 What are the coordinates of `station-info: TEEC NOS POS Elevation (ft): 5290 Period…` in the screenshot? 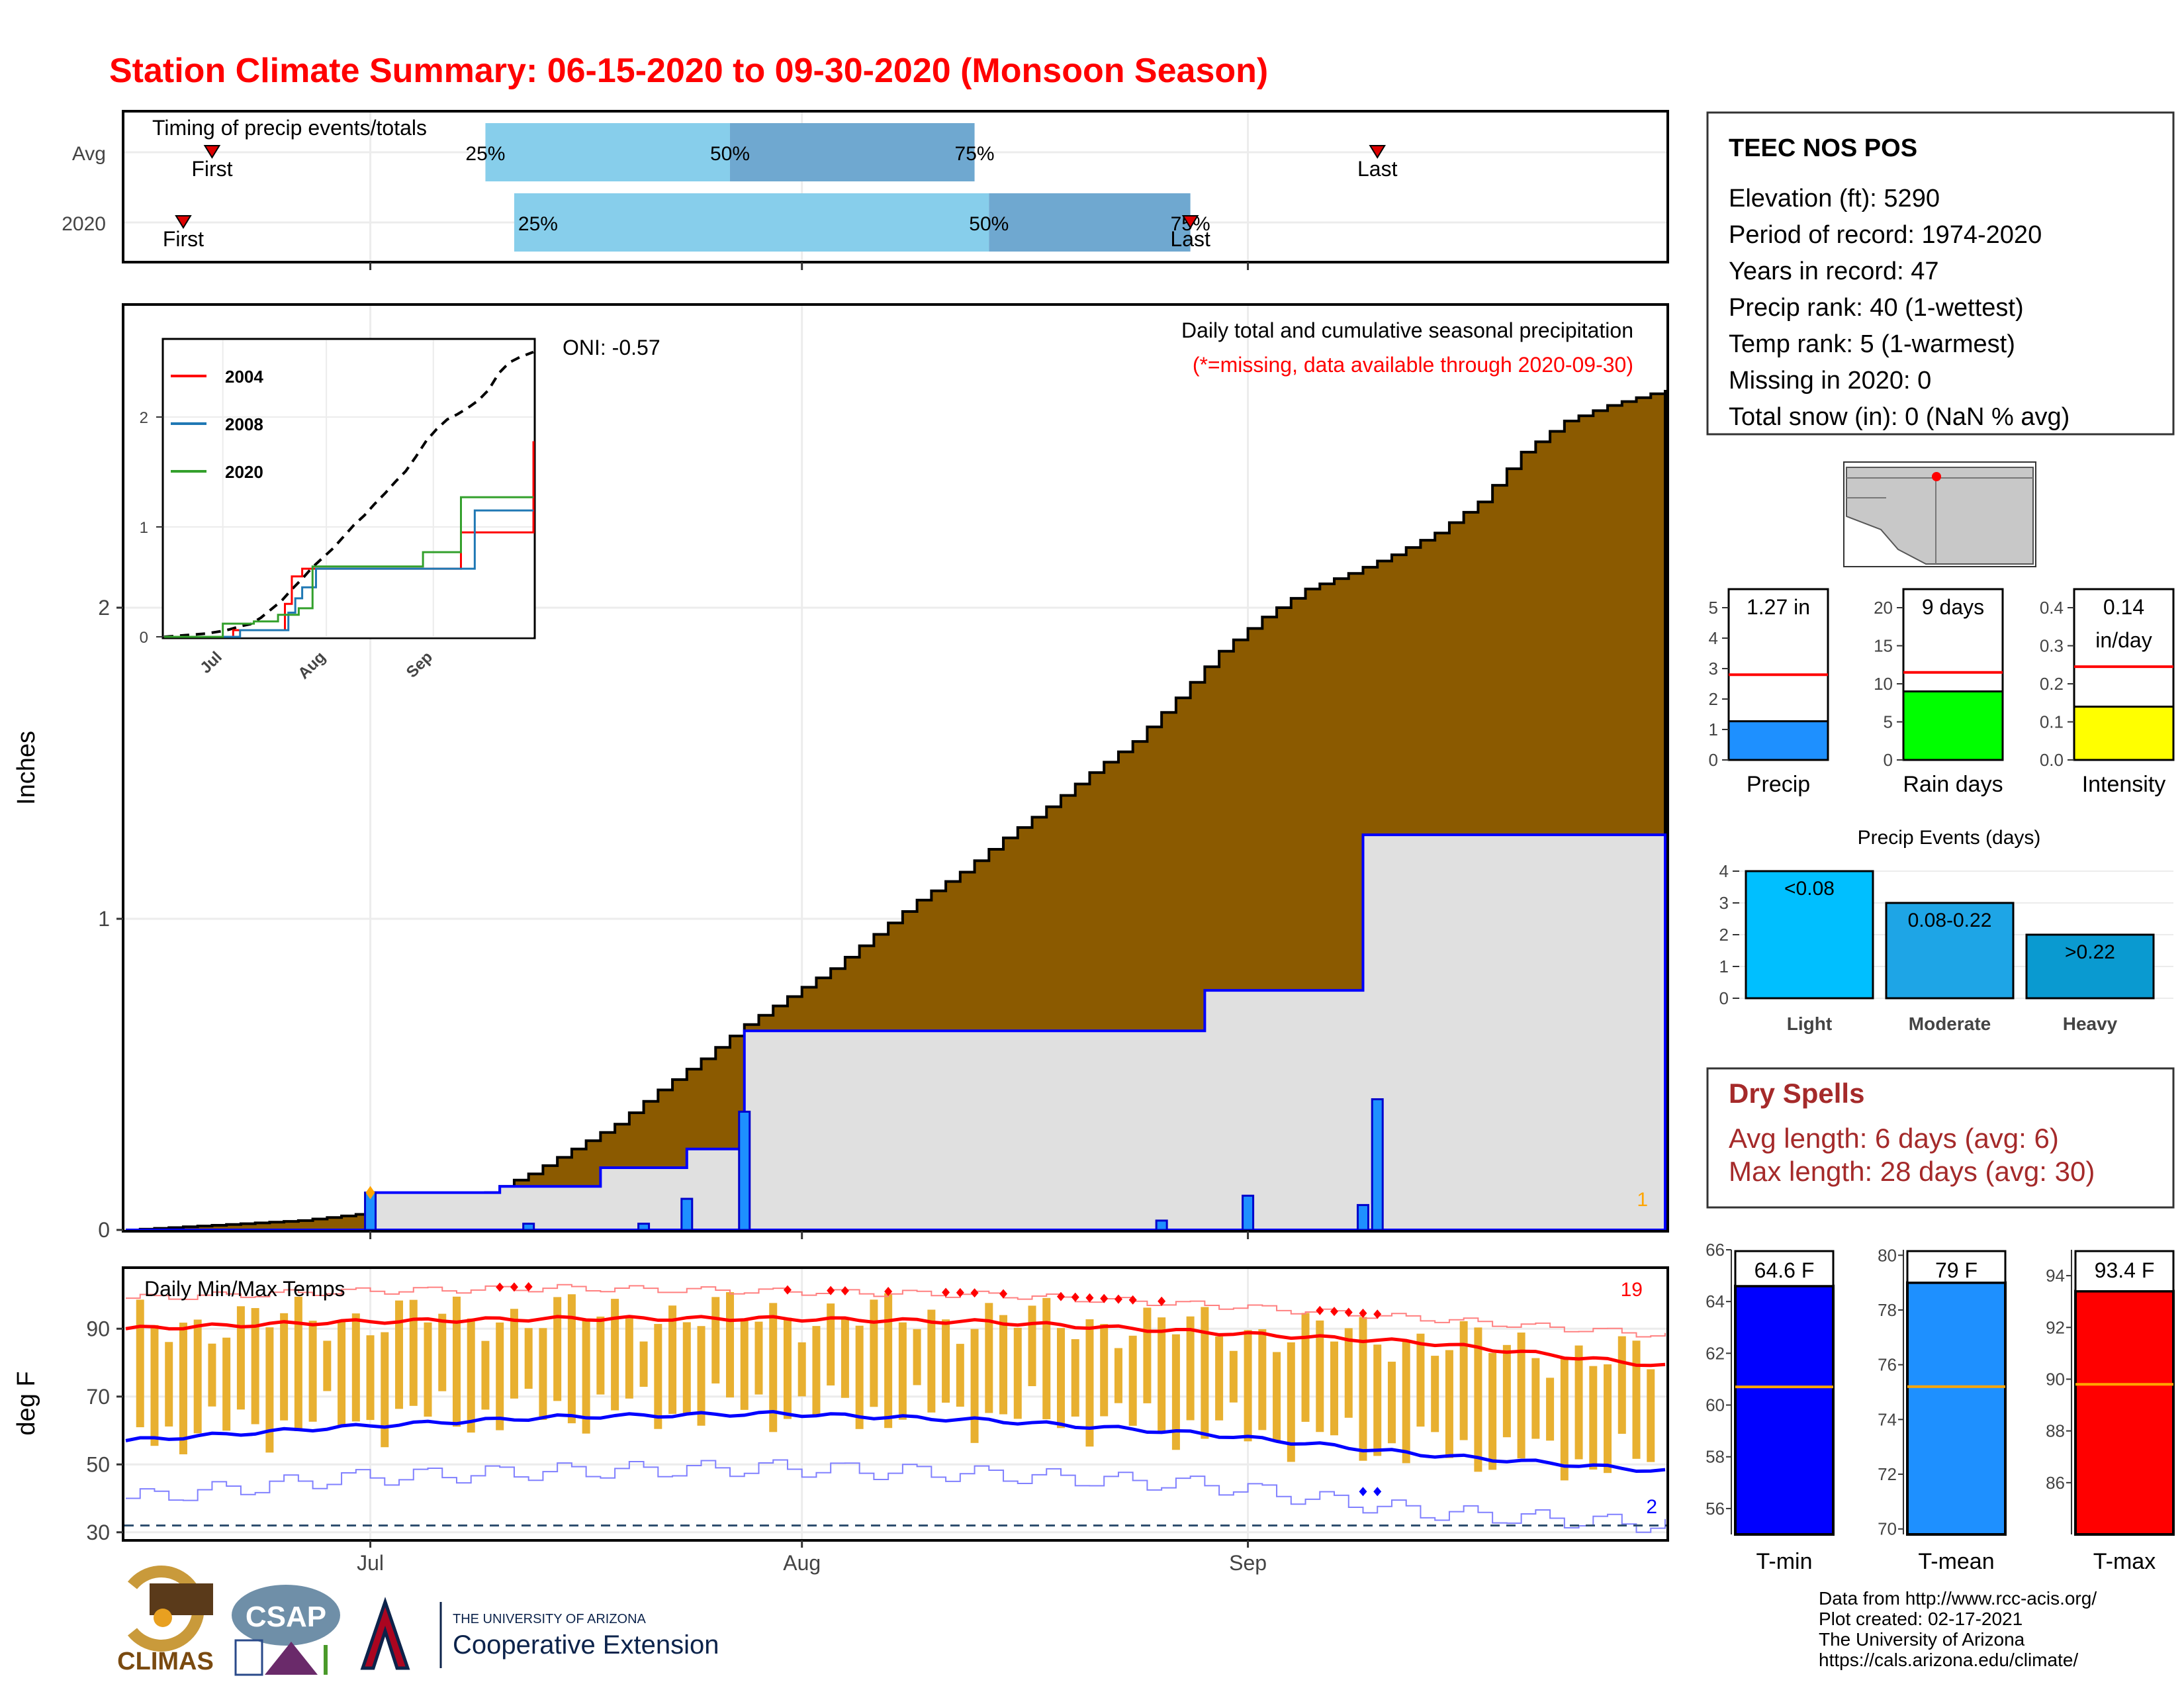 It's located at (1940, 273).